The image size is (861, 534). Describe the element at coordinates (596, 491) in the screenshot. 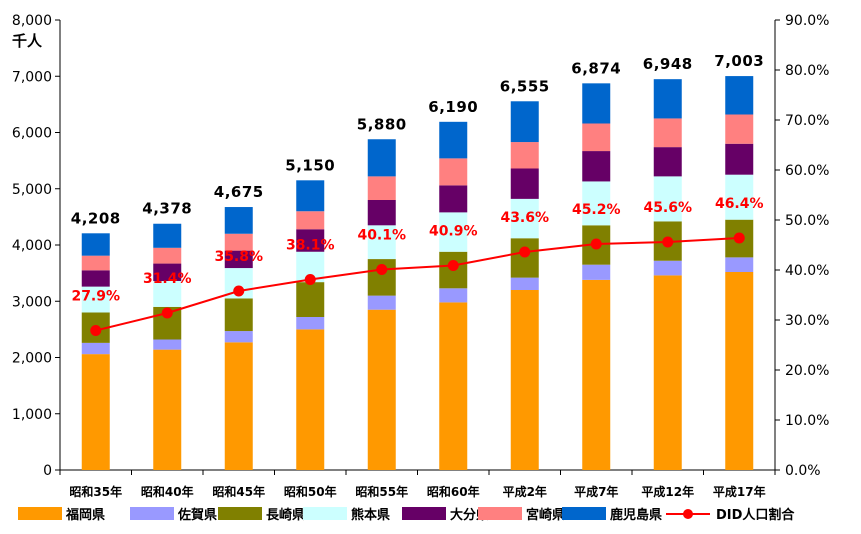

I see `x-tick-label: 平成7年` at that location.